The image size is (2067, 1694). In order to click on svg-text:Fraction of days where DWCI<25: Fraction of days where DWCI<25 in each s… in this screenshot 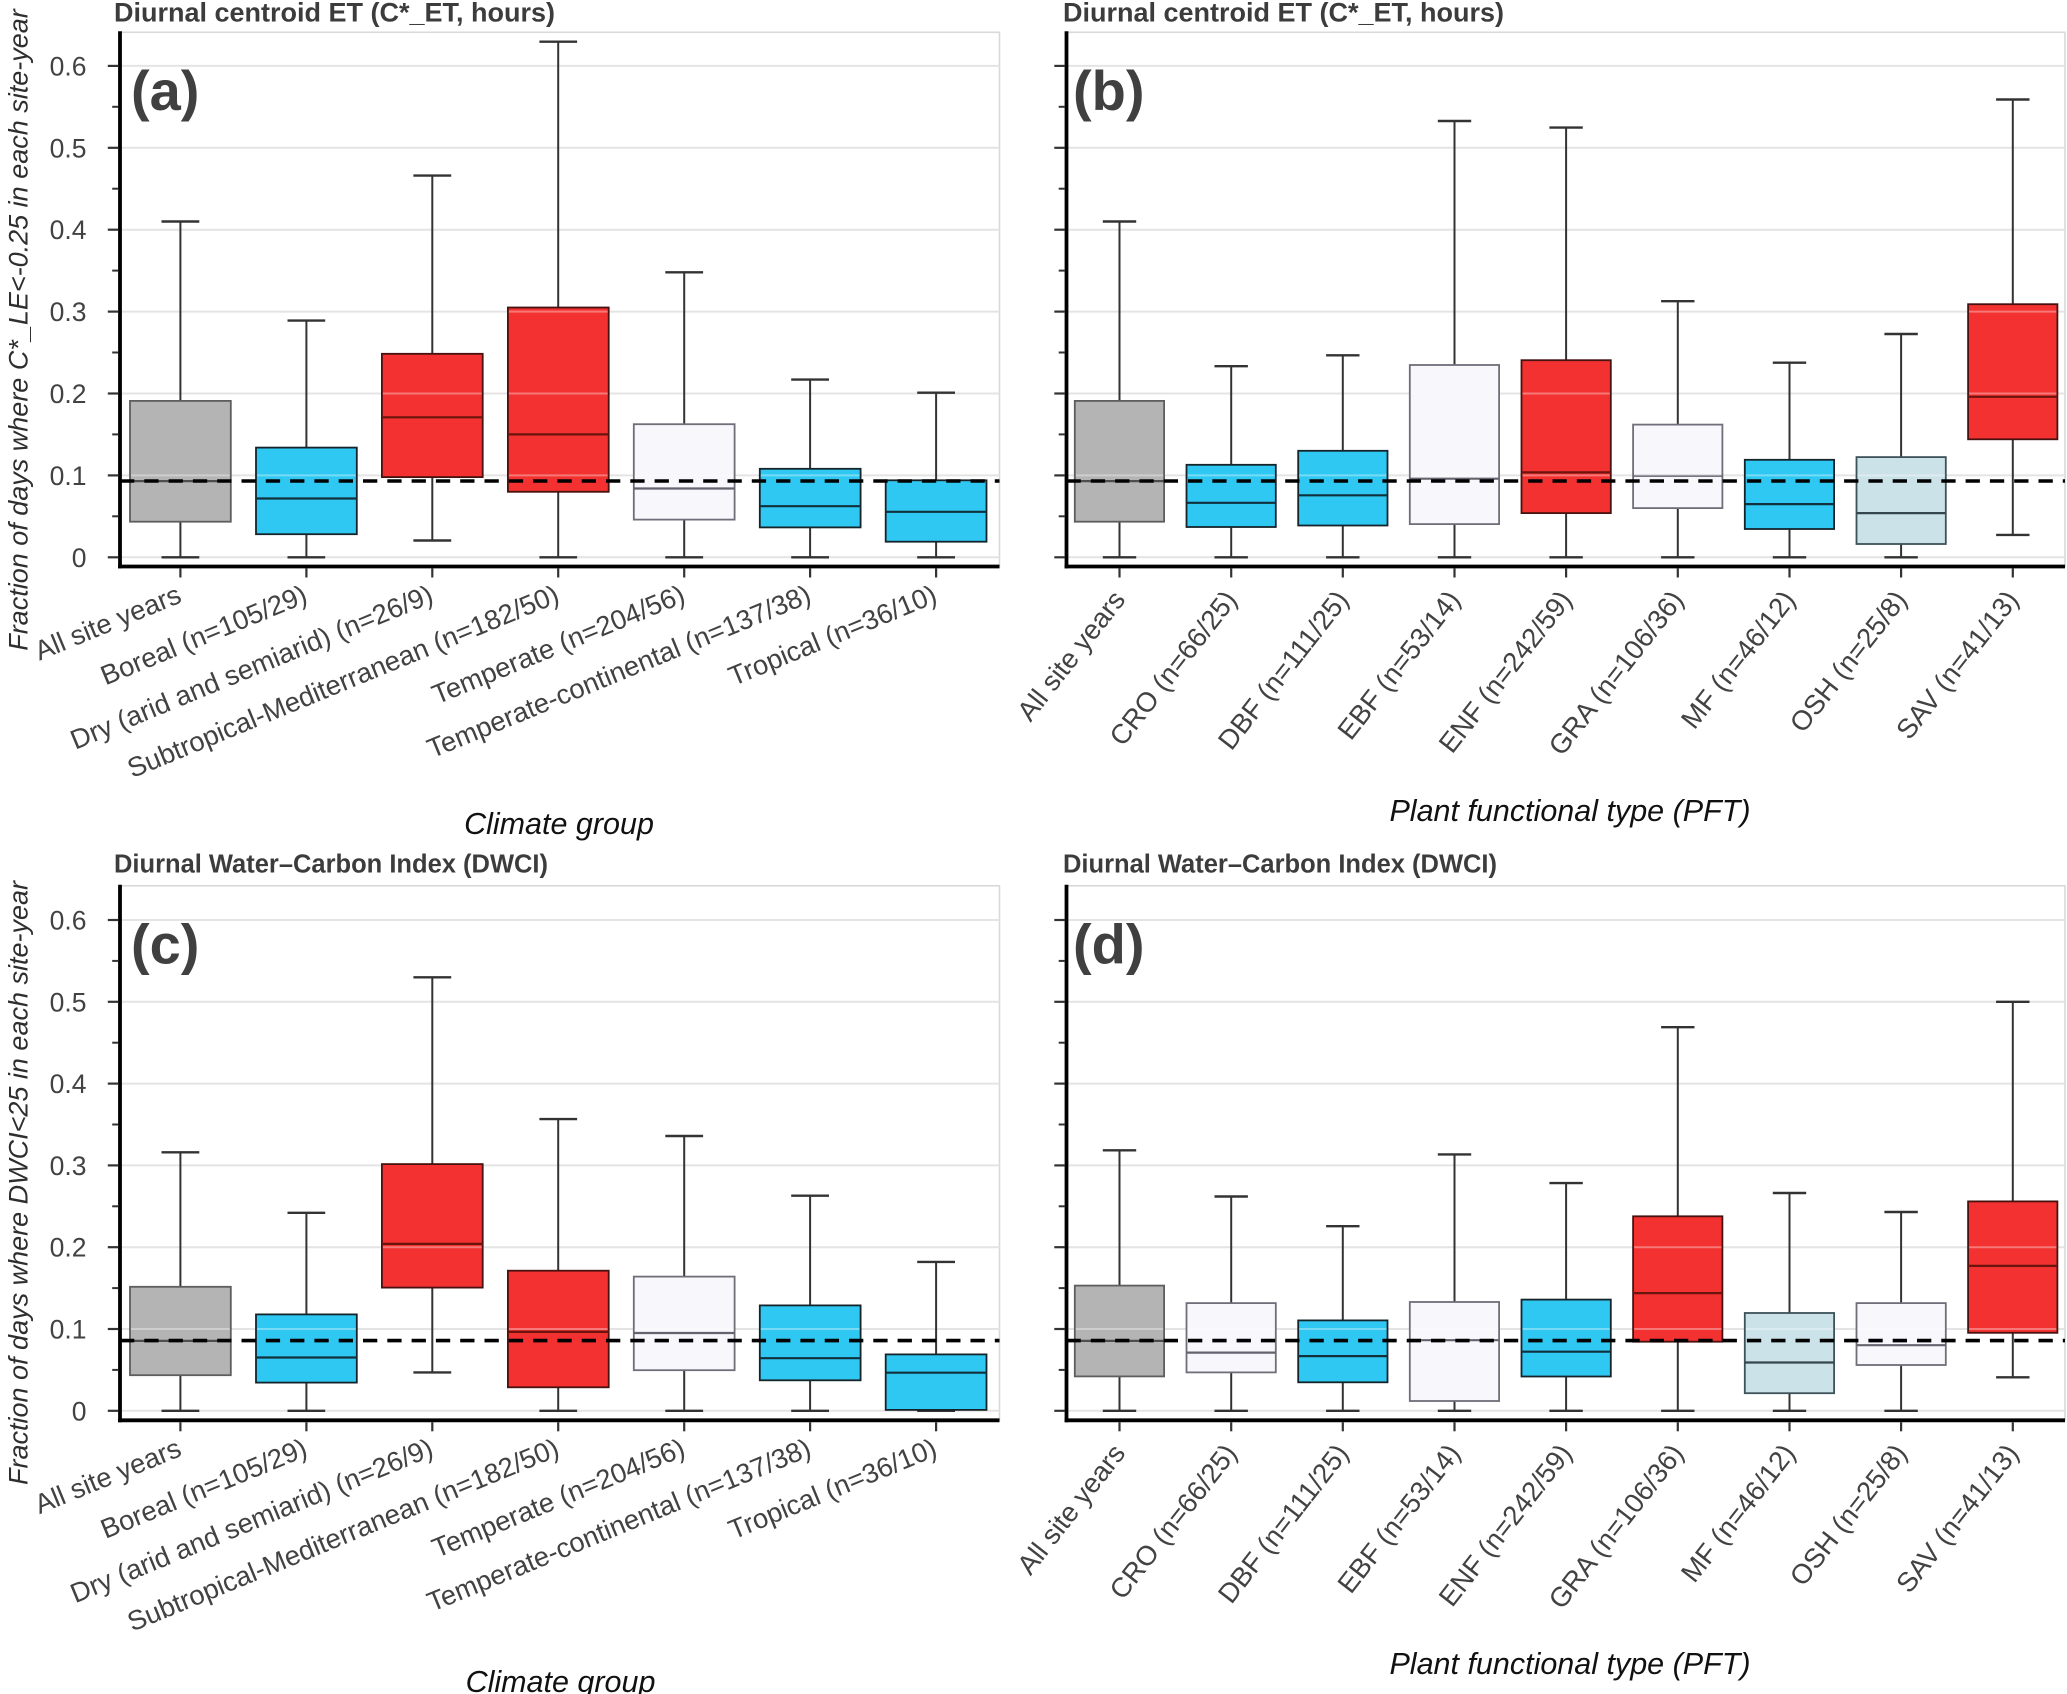, I will do `click(19, 1182)`.